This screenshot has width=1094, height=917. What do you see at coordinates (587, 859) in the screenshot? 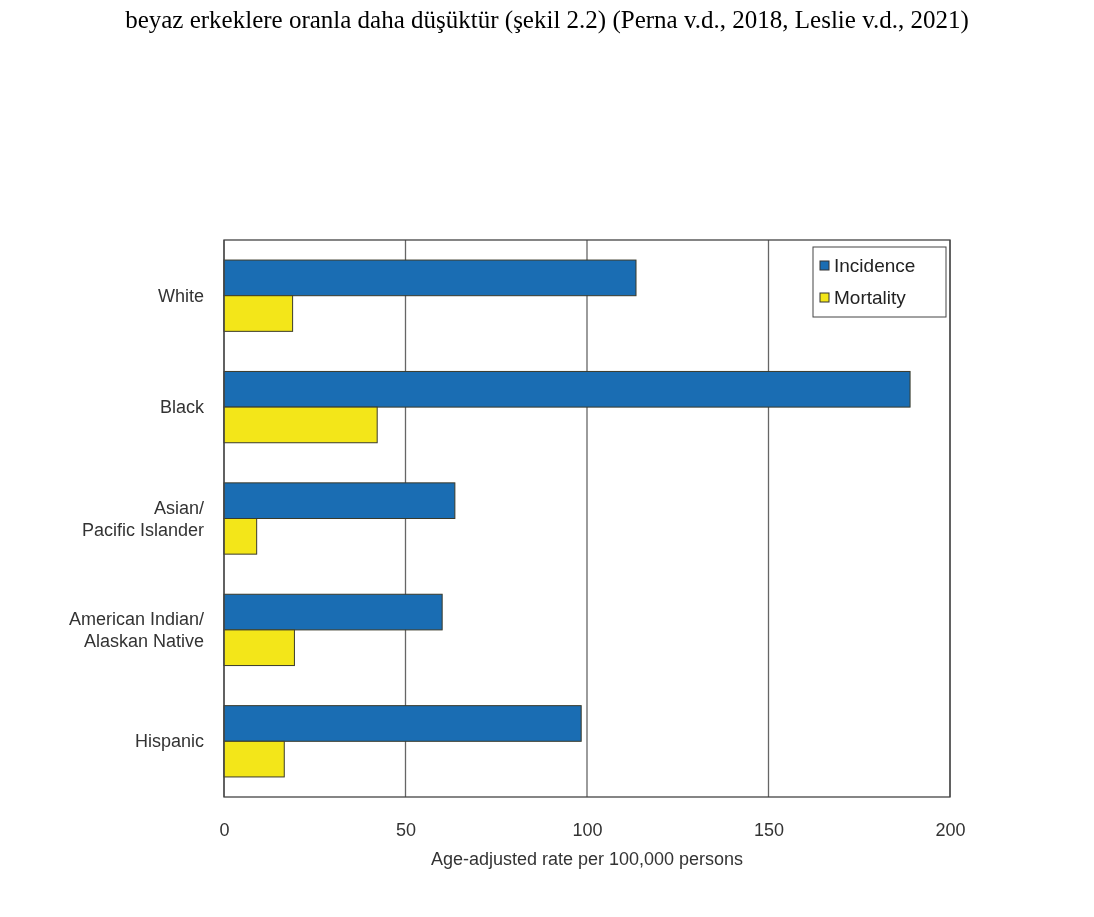
I see `x-axis-title: Age-adjusted rate per 100,000 persons` at bounding box center [587, 859].